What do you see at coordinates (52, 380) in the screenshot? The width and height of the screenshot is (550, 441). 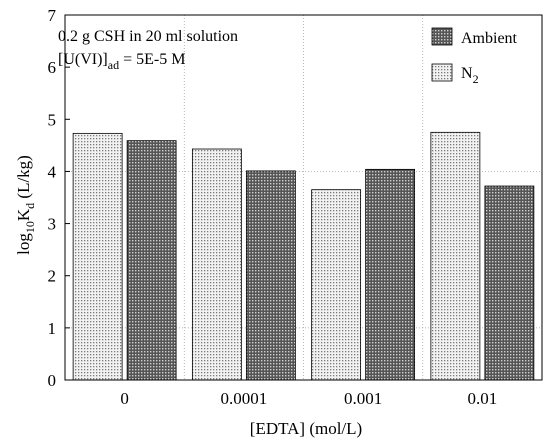 I see `y-tick-label: 0` at bounding box center [52, 380].